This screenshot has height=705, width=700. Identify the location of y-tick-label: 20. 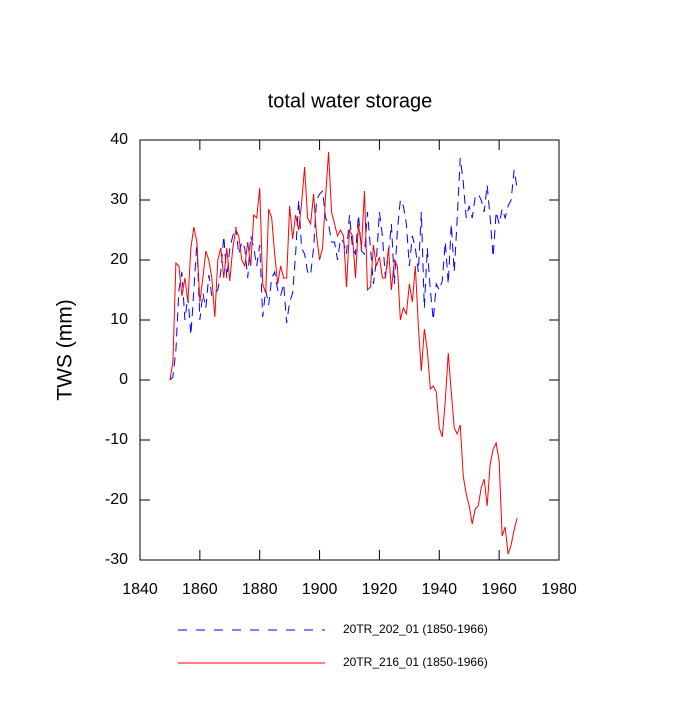
(119, 259).